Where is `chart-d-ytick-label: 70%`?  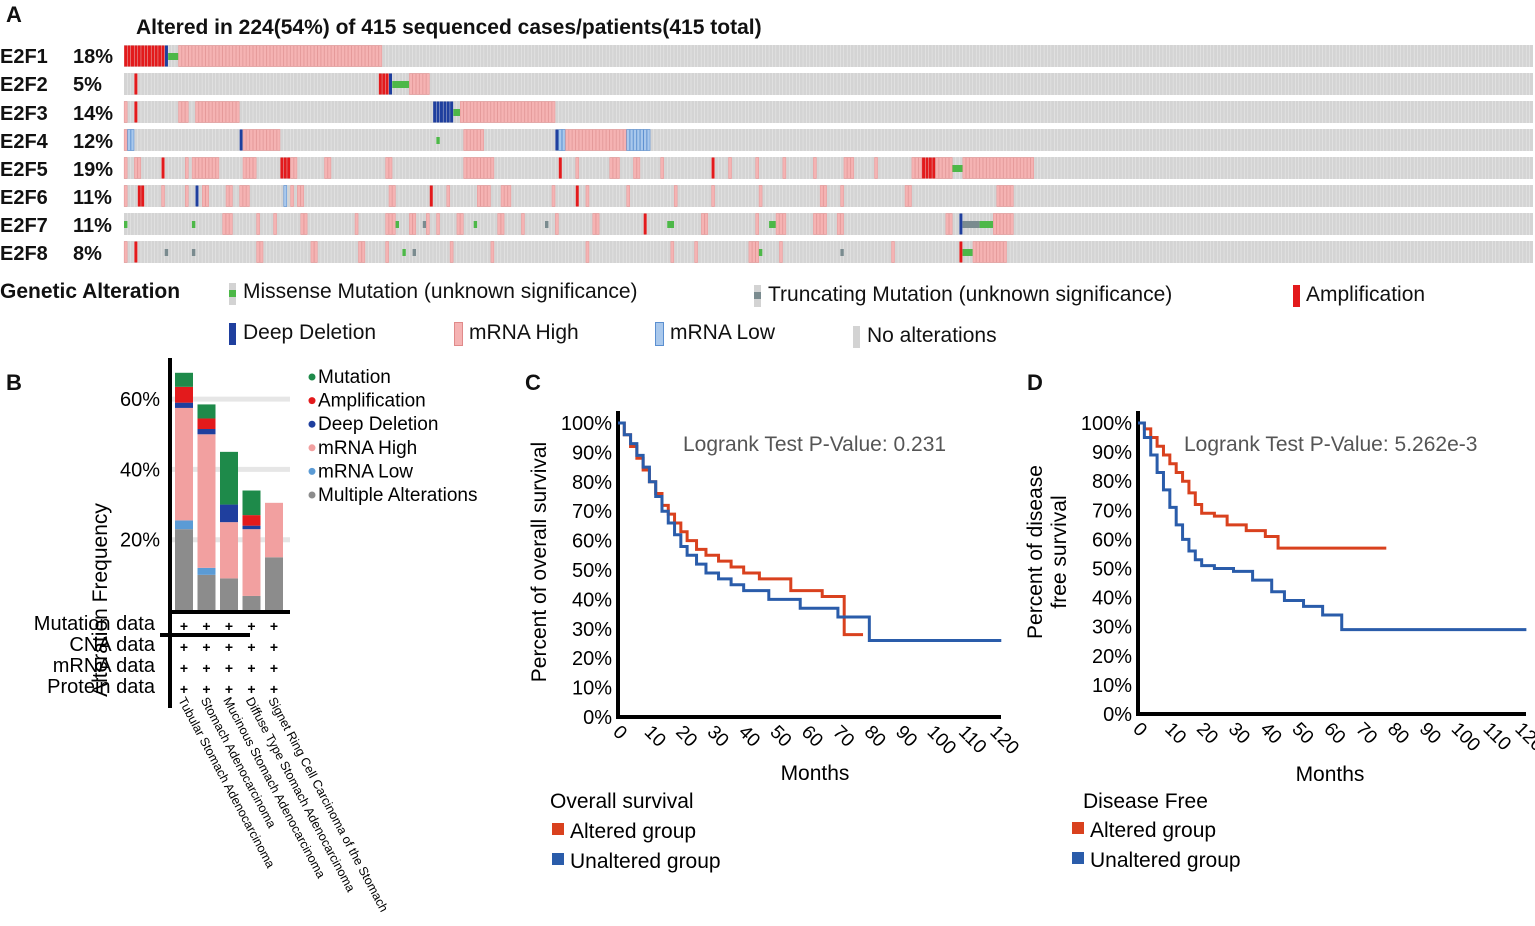 chart-d-ytick-label: 70% is located at coordinates (1112, 511).